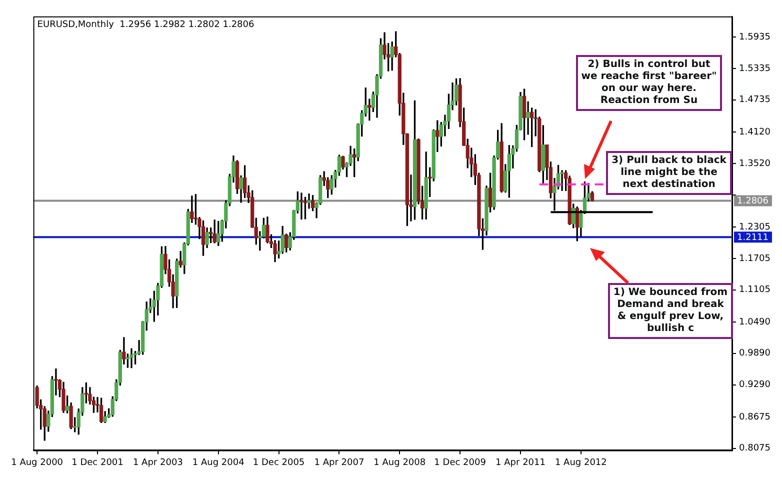 The width and height of the screenshot is (782, 479). What do you see at coordinates (37, 463) in the screenshot?
I see `x-tick-label: 1 Aug 2000` at bounding box center [37, 463].